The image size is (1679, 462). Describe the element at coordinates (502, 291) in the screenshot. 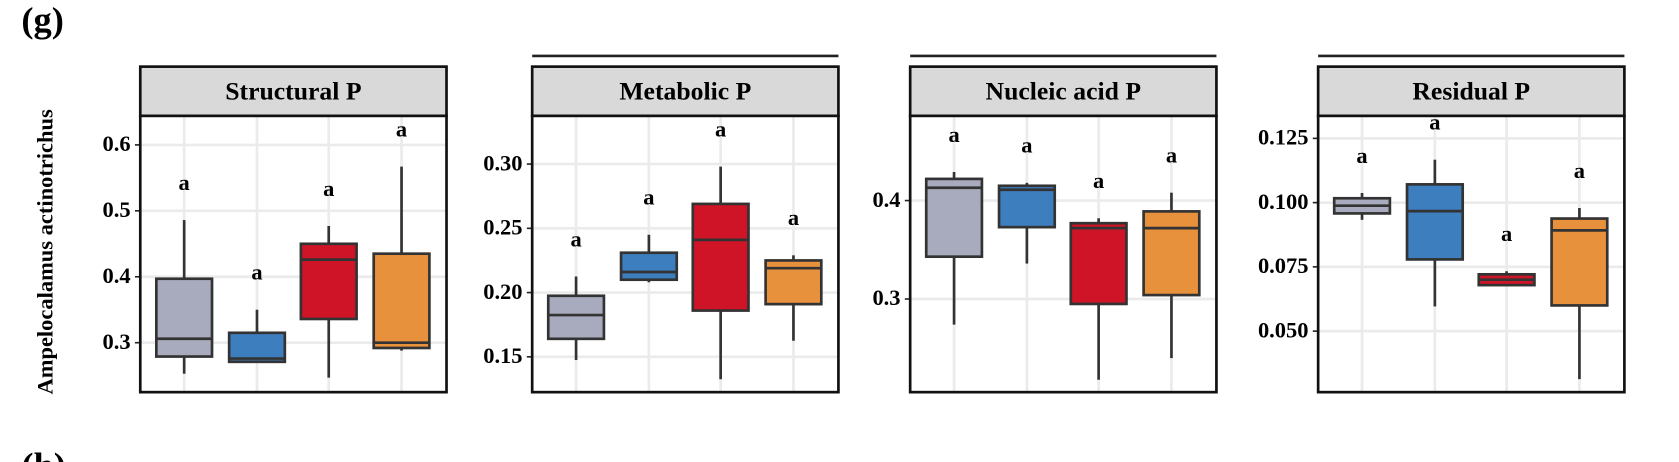

I see `y-tick-label: 0.20` at that location.